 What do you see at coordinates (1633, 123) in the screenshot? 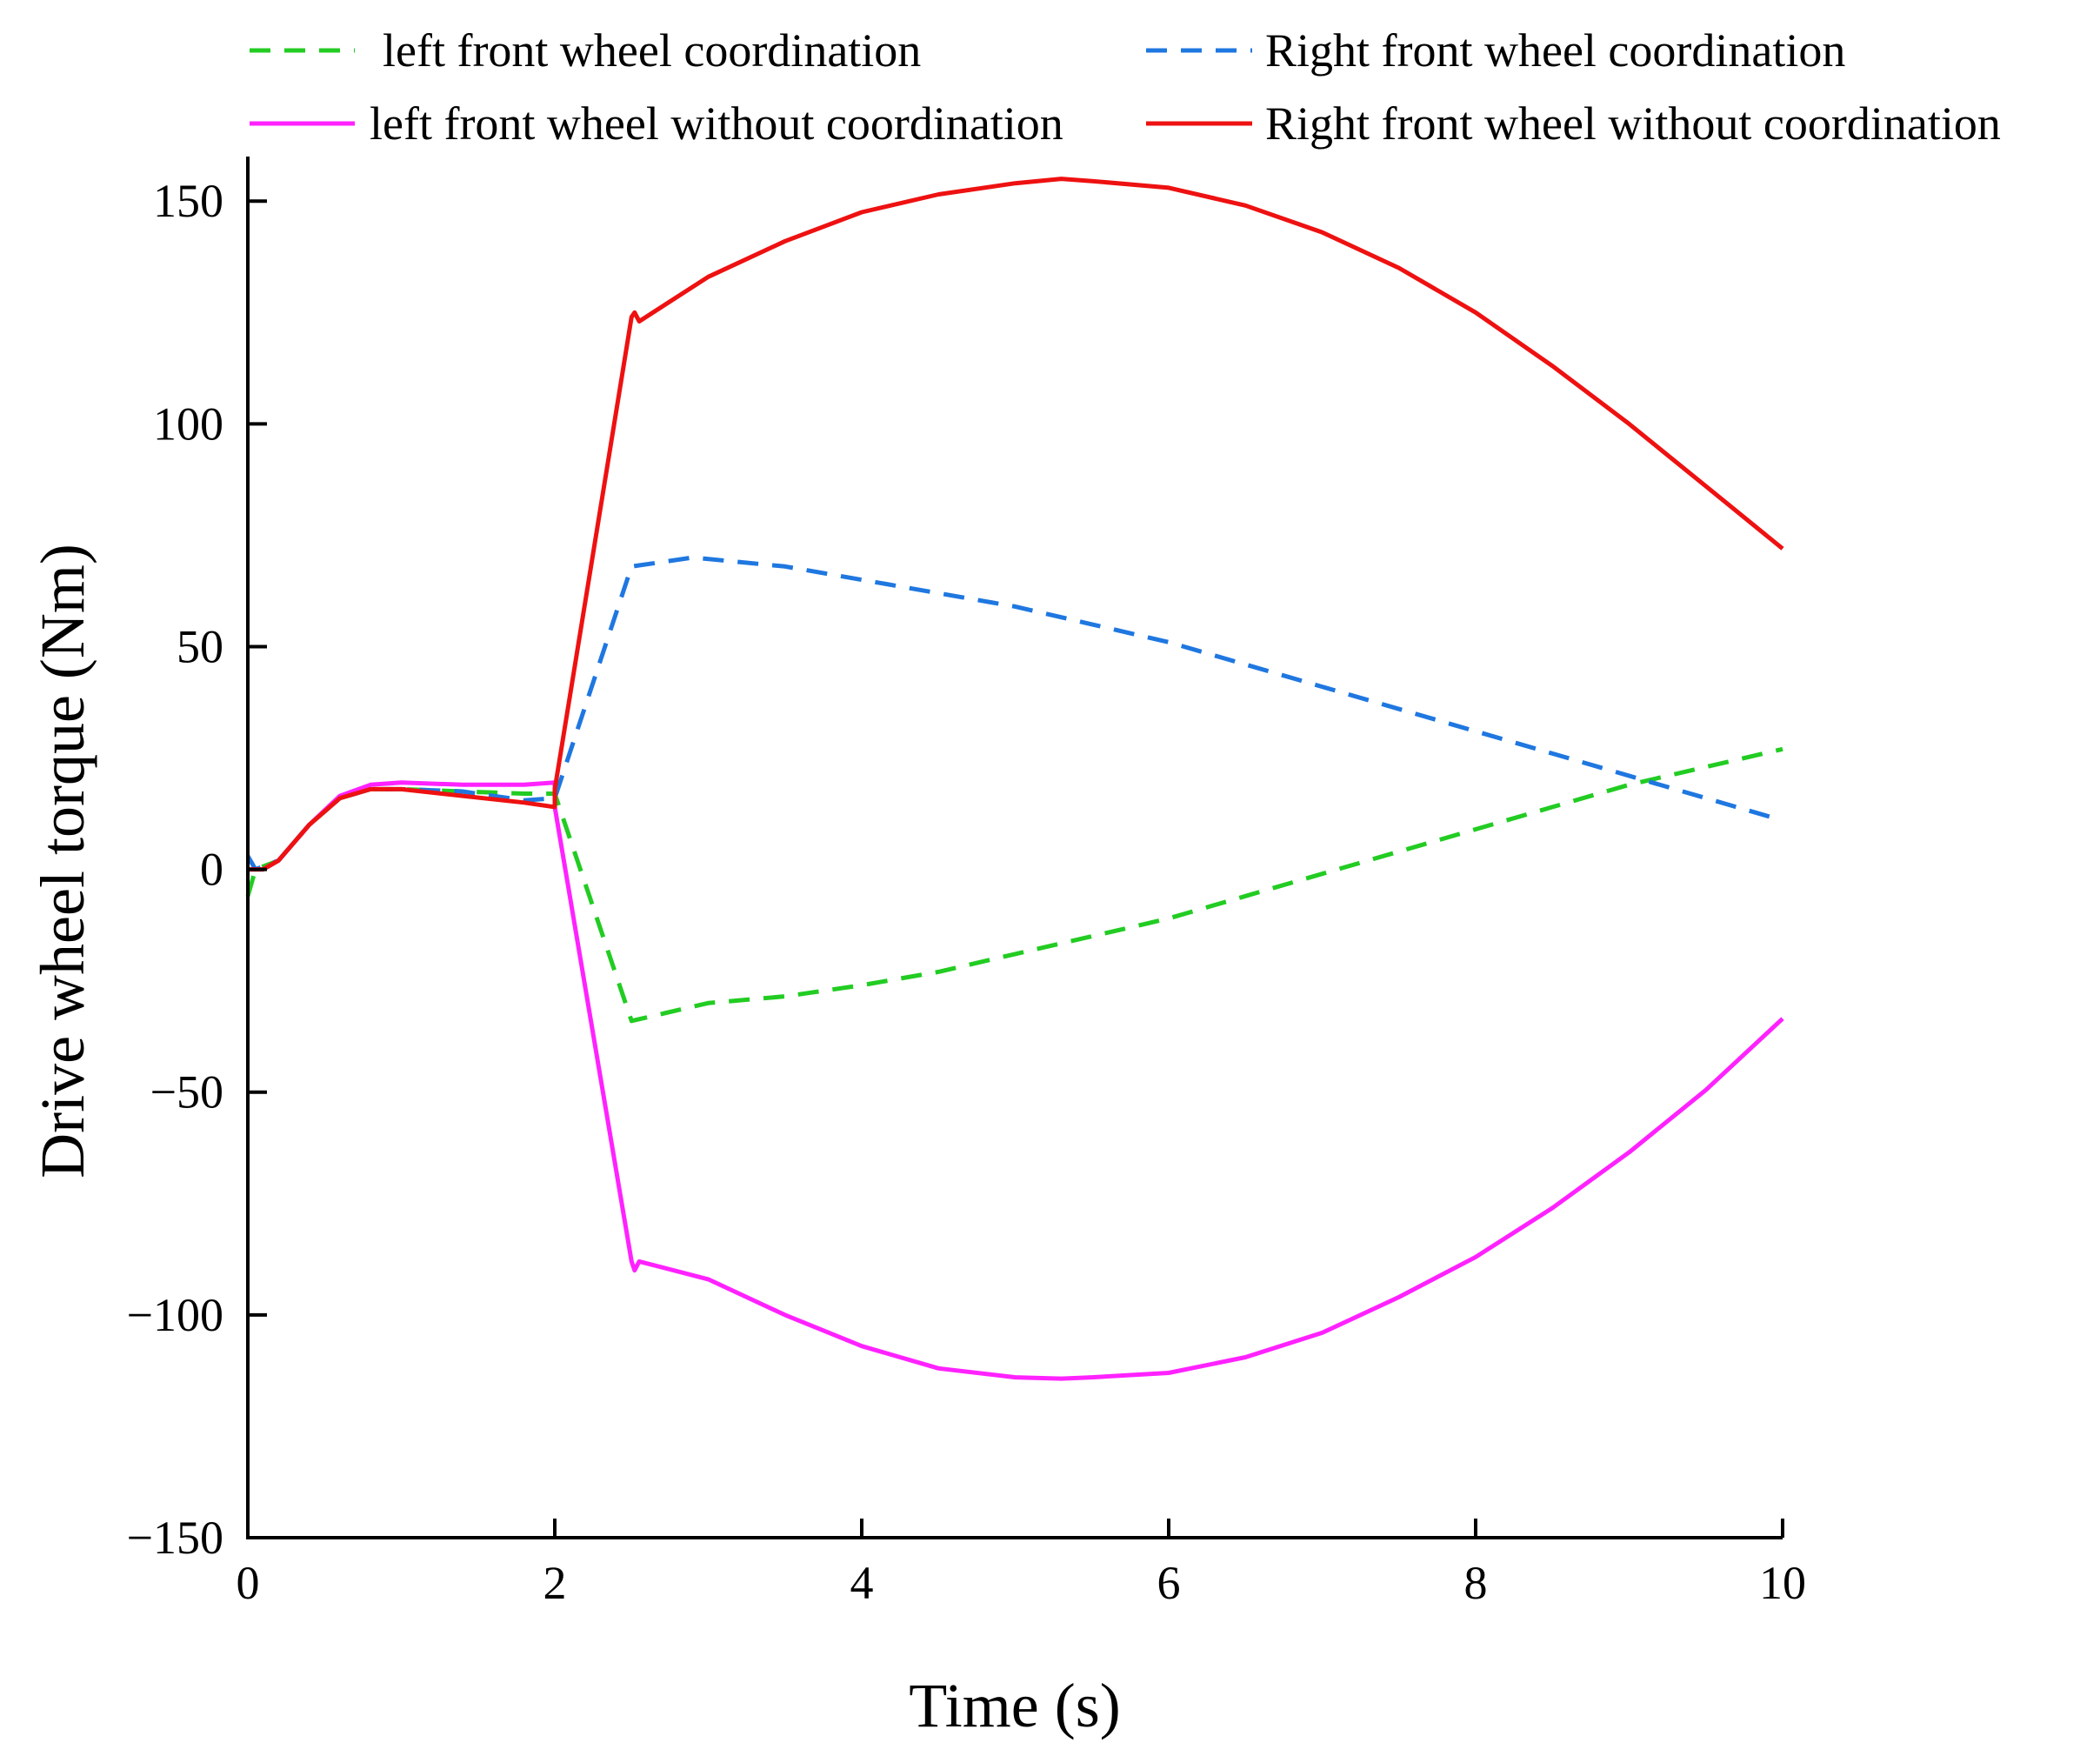
I see `legend-label-4: Right front wheel without coordination` at bounding box center [1633, 123].